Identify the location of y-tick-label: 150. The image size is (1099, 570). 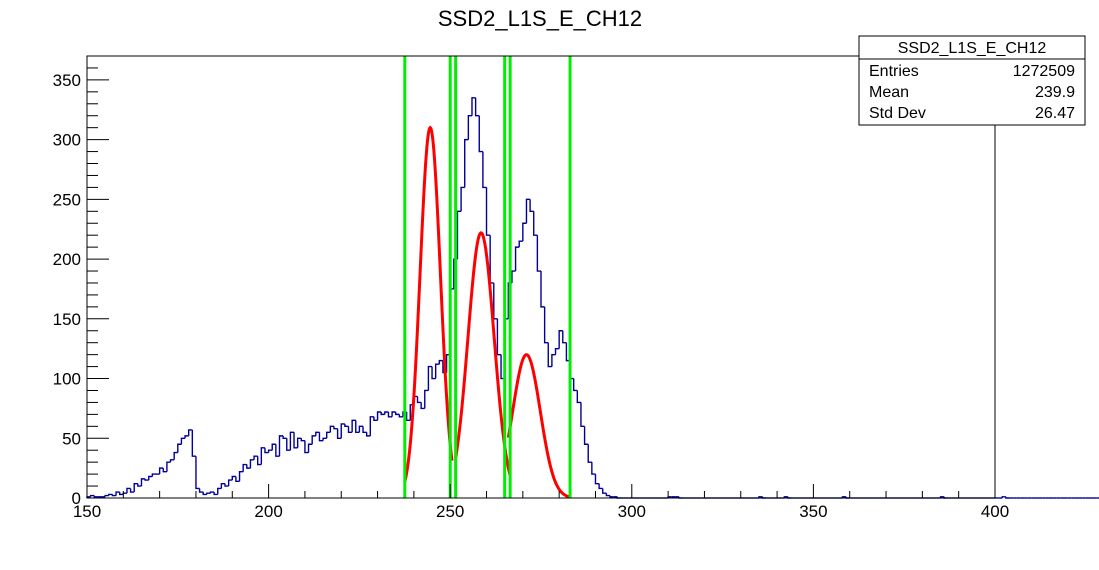
(67, 319).